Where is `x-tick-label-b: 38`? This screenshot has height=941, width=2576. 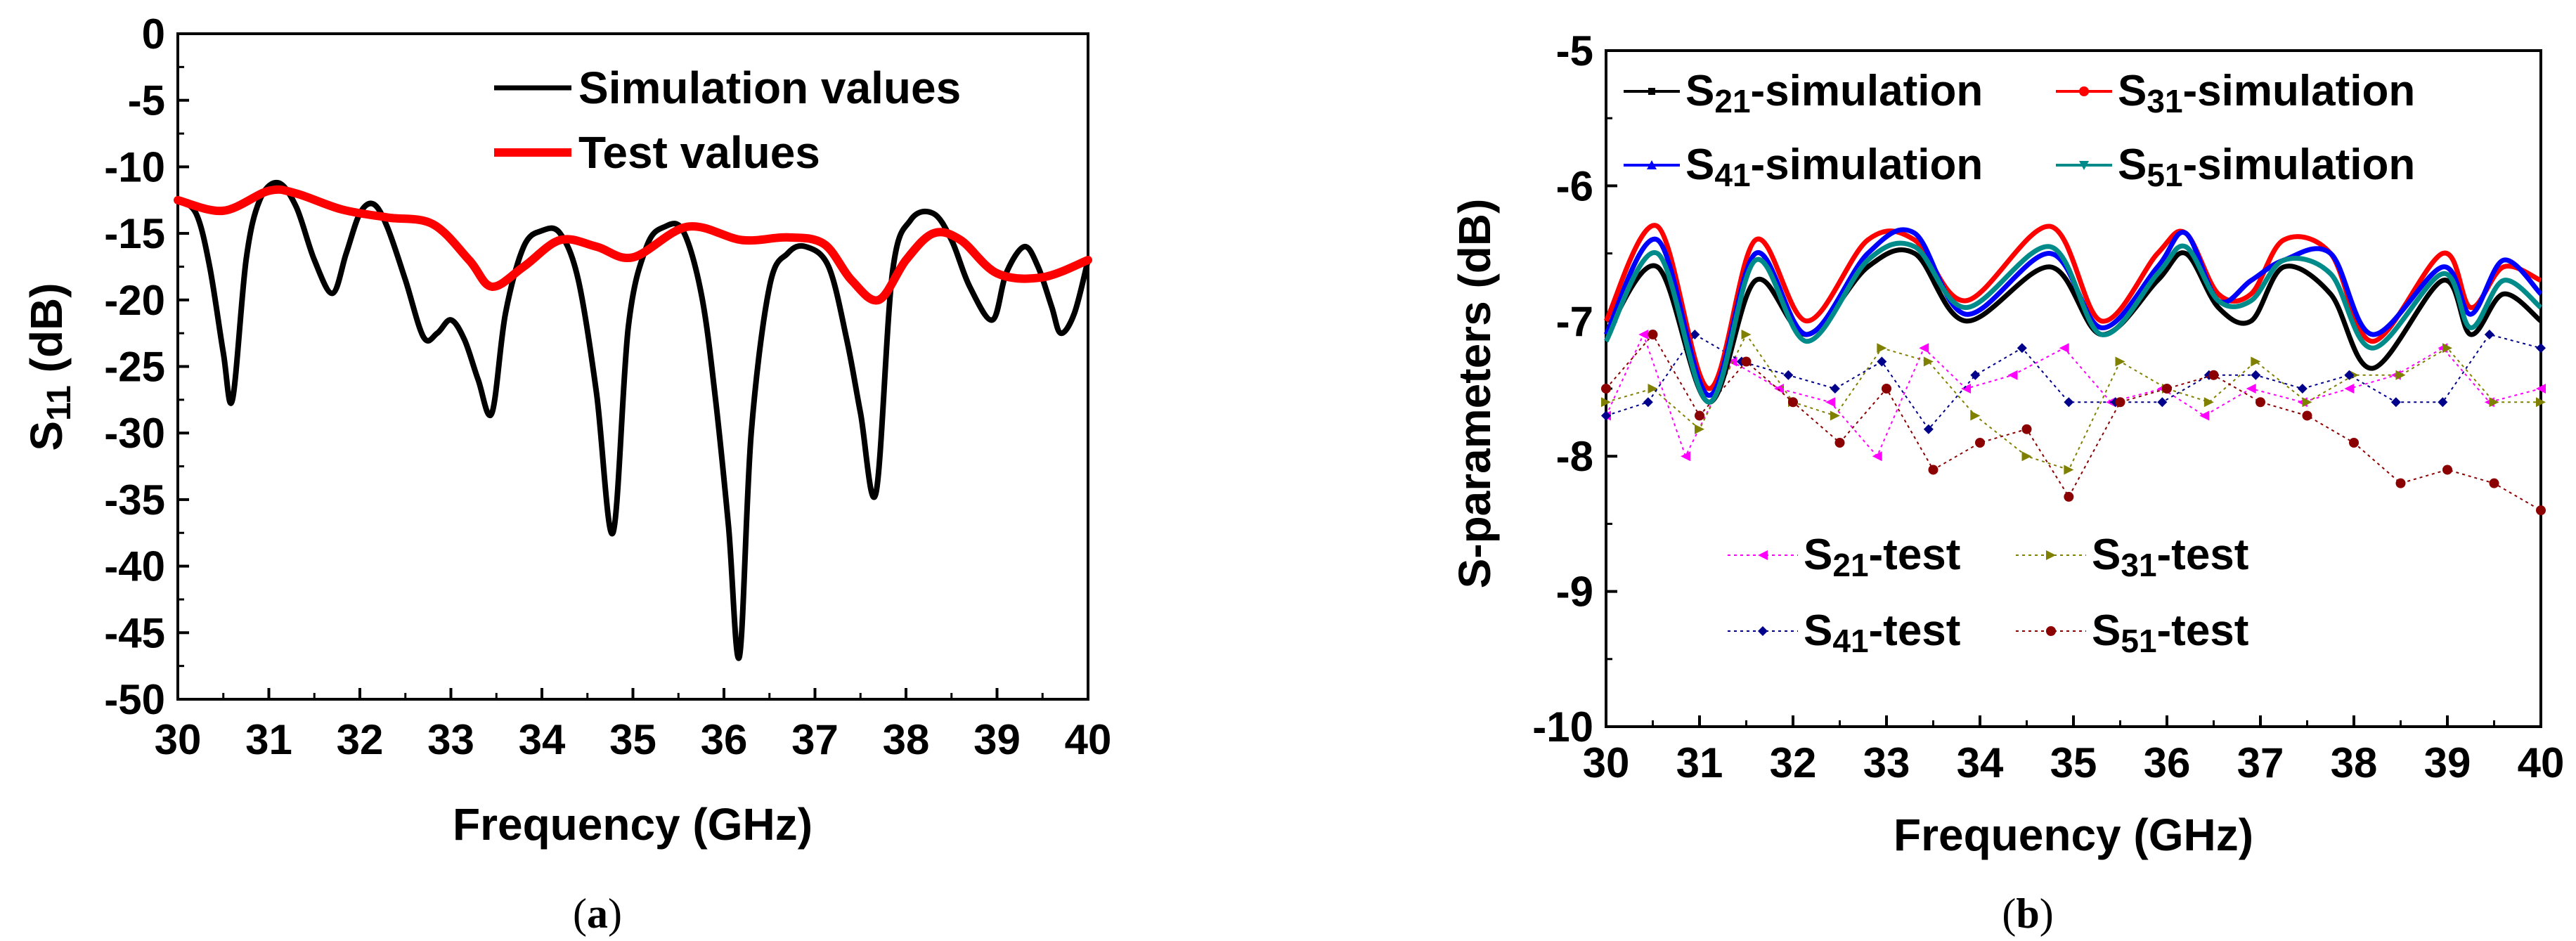
x-tick-label-b: 38 is located at coordinates (2355, 762).